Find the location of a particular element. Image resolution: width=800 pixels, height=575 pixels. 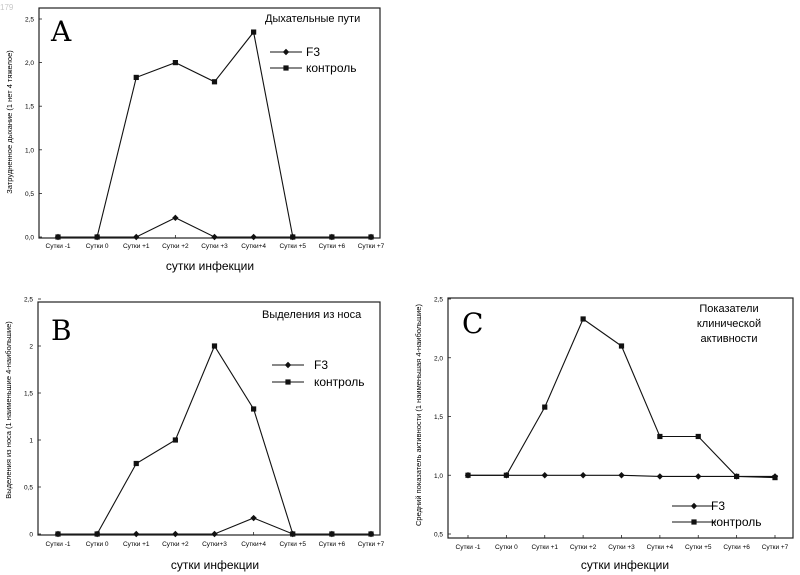

corner-text: 179 is located at coordinates (7, 7).